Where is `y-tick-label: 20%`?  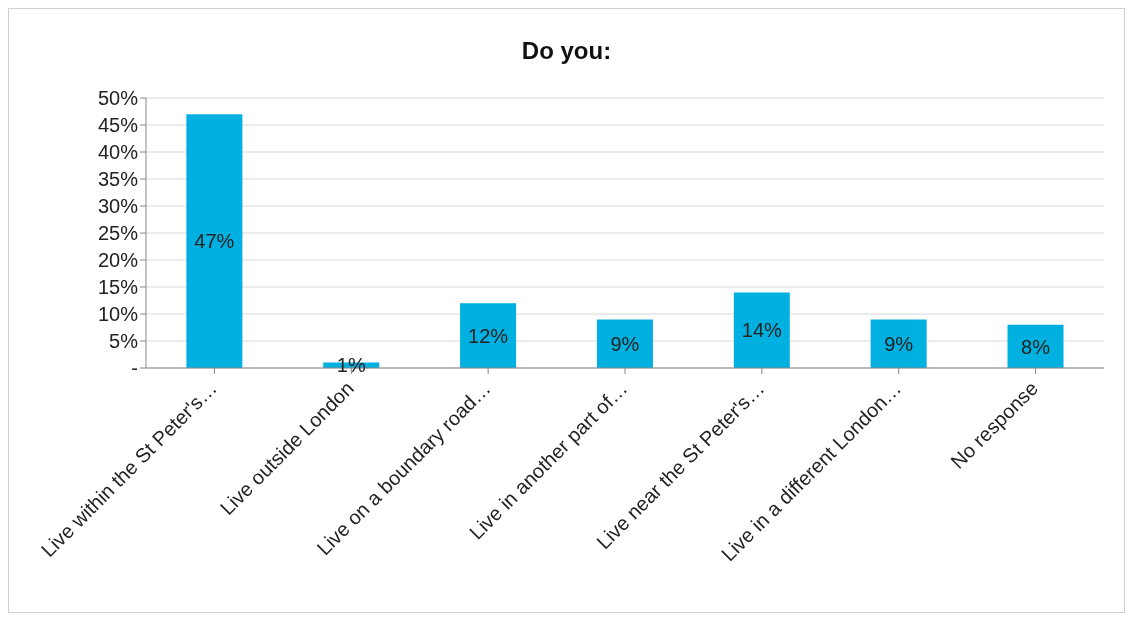
y-tick-label: 20% is located at coordinates (118, 260).